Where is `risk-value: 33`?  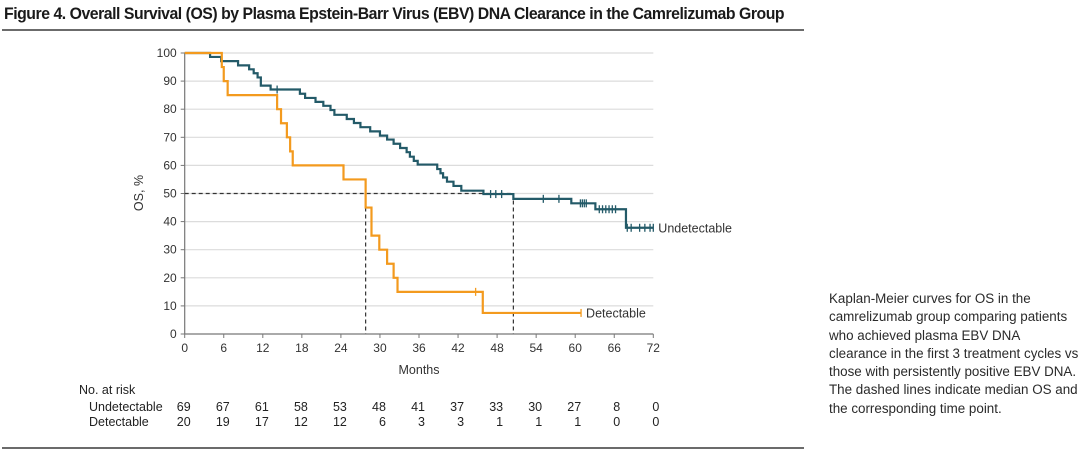 risk-value: 33 is located at coordinates (496, 407).